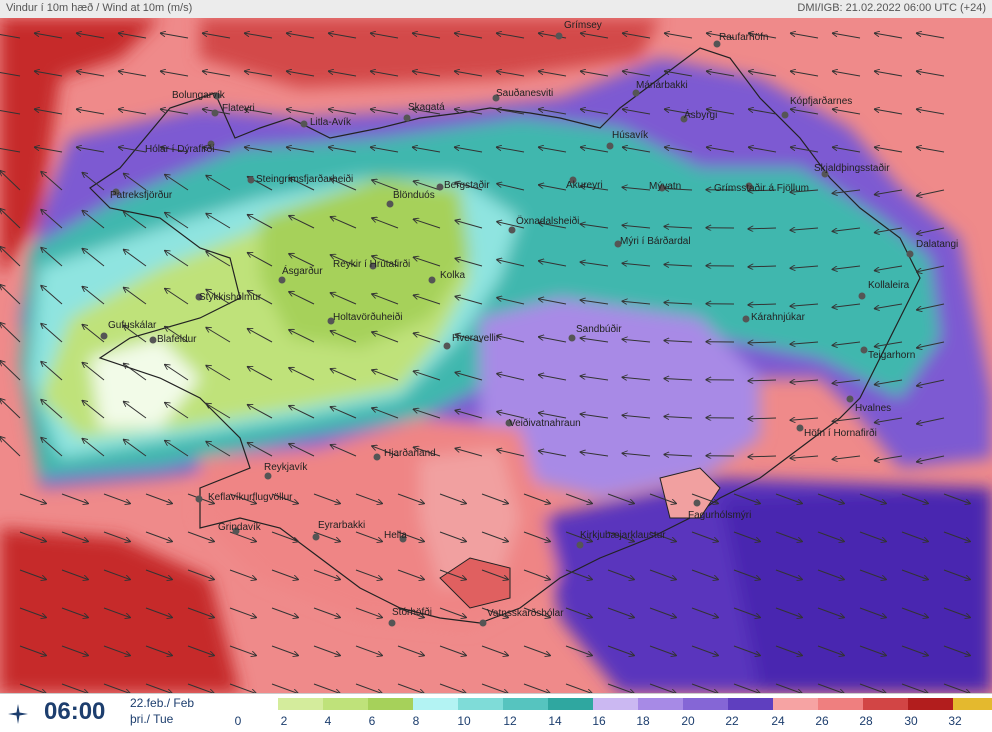 The width and height of the screenshot is (992, 732). I want to click on legend-label: 30, so click(910, 721).